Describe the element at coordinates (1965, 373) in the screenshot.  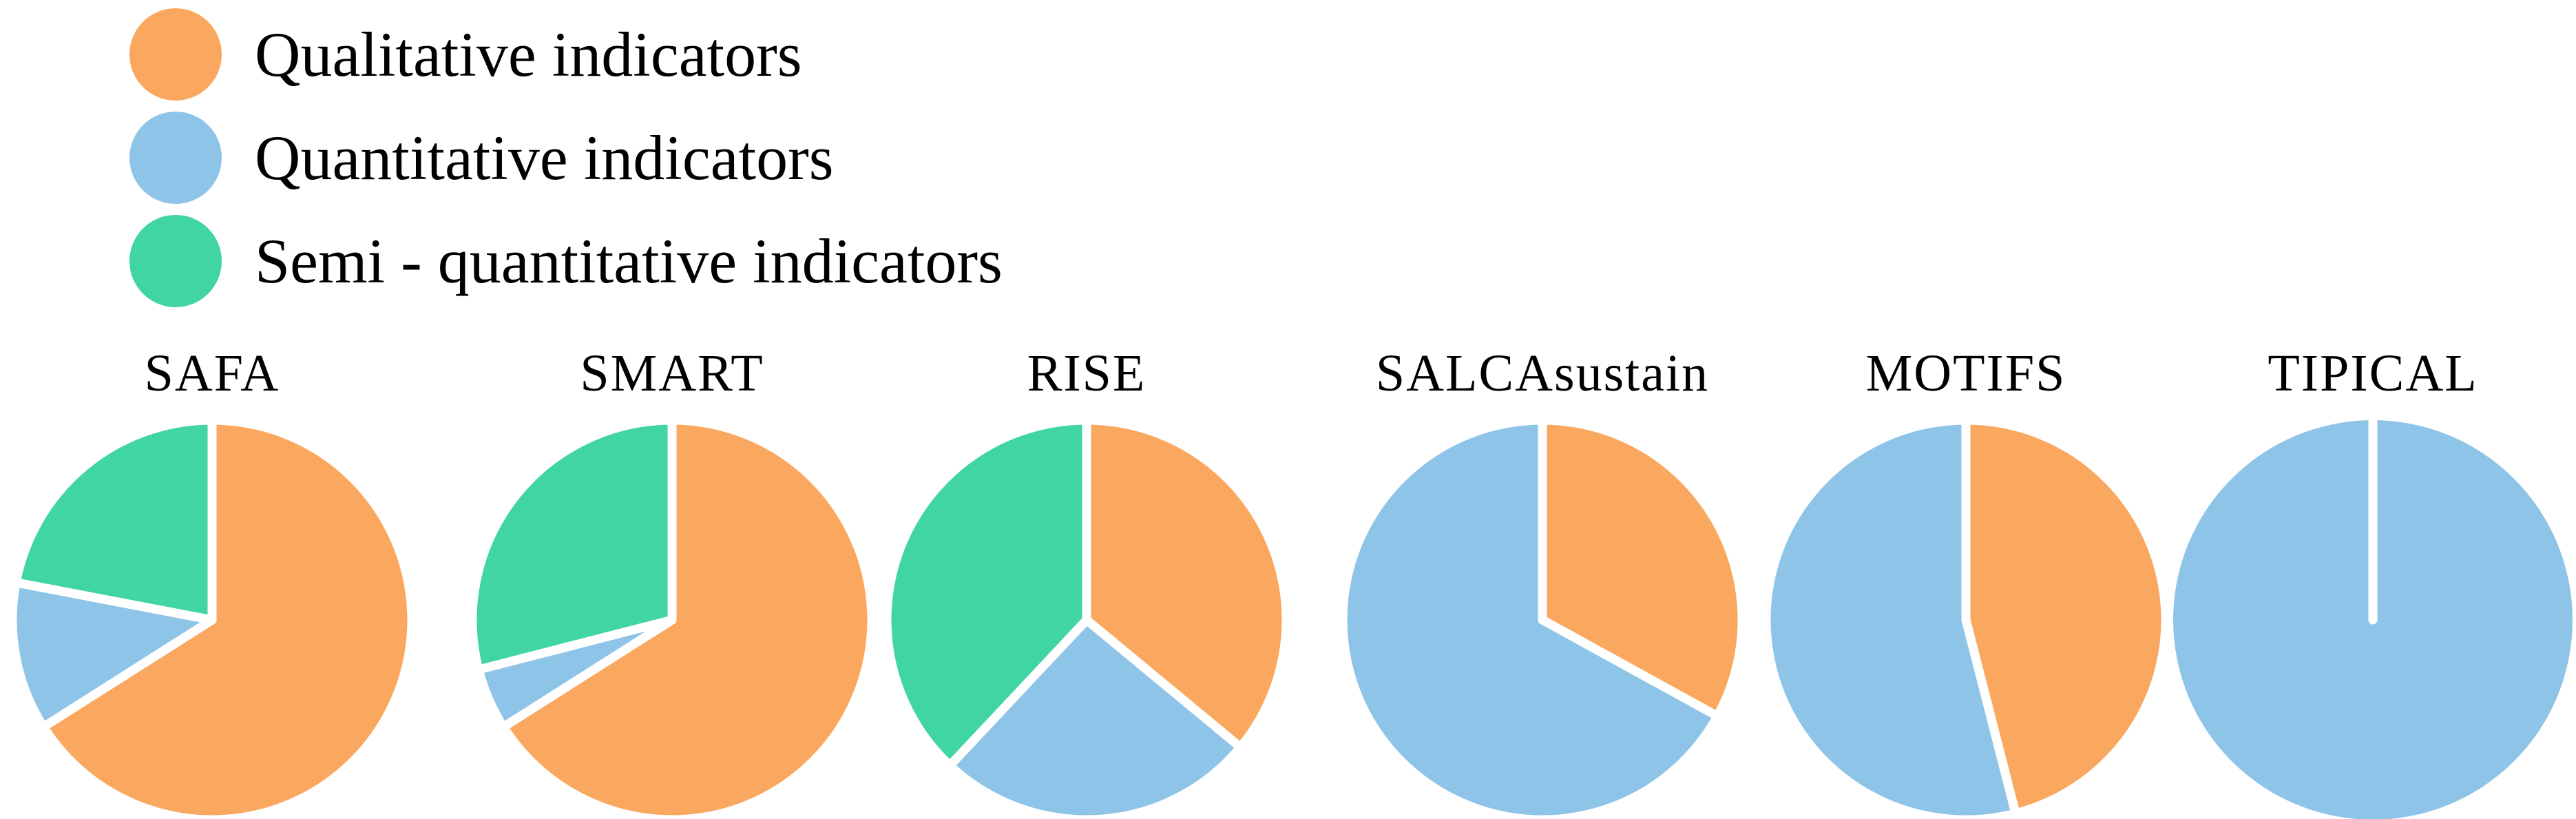
I see `pie-title-motifs: MOTIFS` at that location.